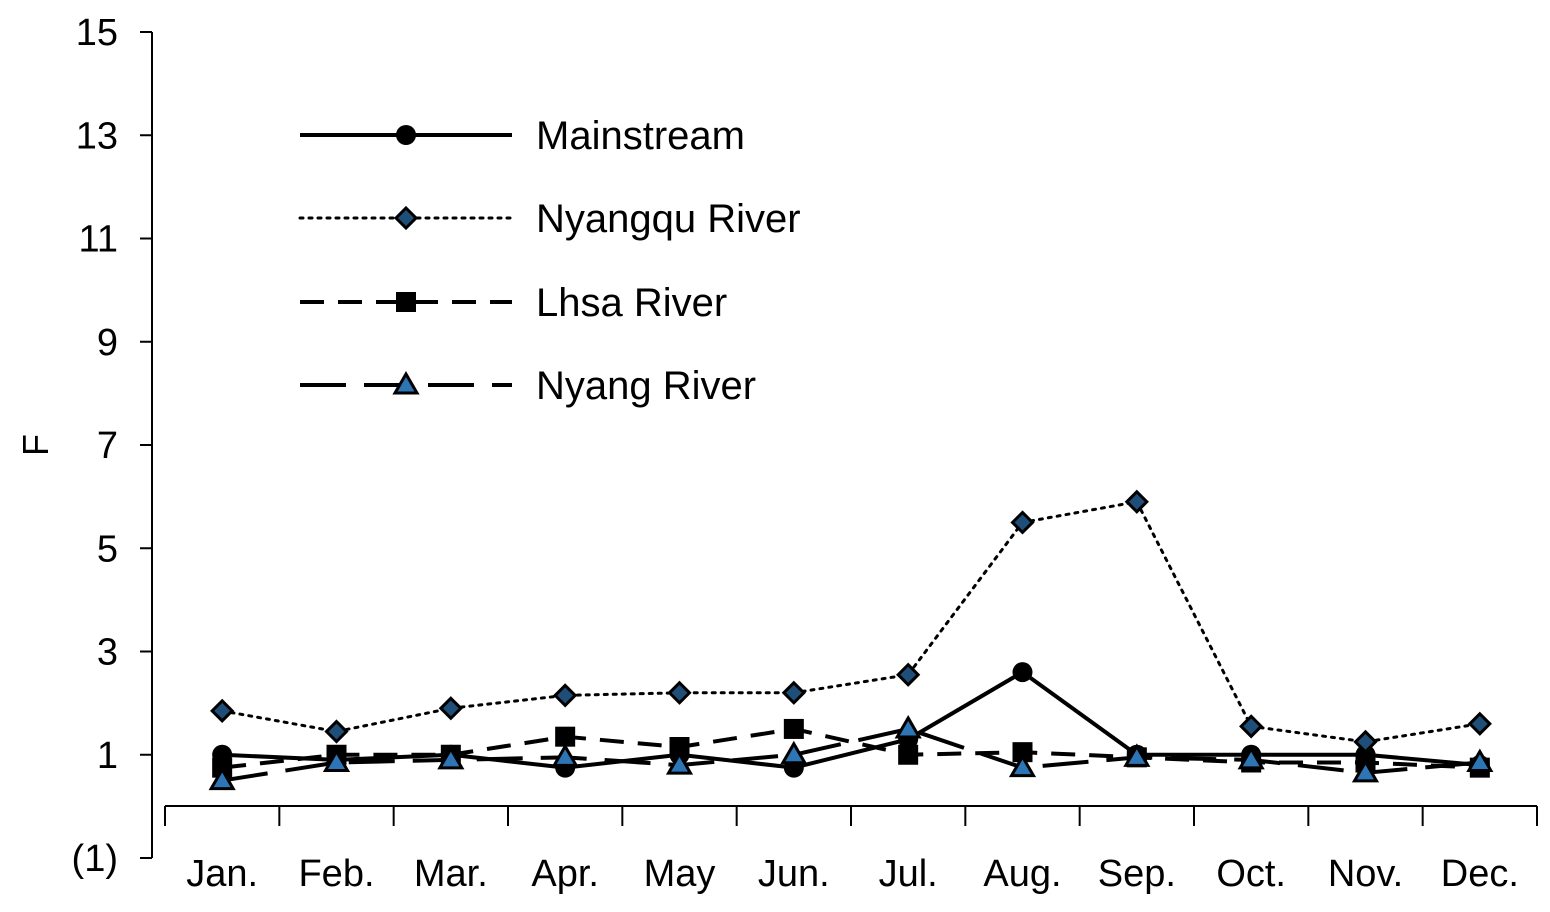 The width and height of the screenshot is (1550, 912). I want to click on x-tick-label: Feb., so click(336, 874).